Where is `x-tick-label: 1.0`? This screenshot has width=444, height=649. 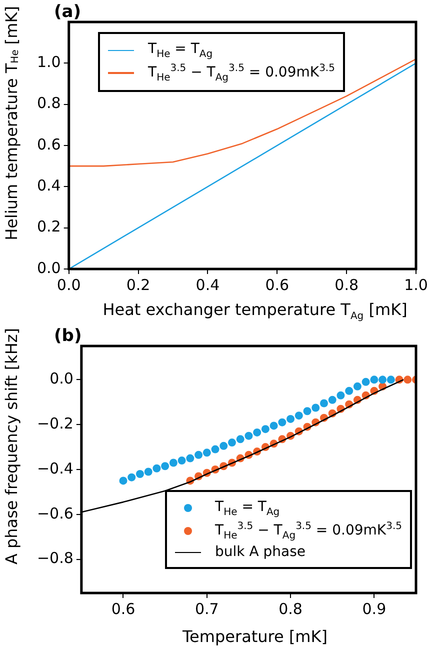 x-tick-label: 1.0 is located at coordinates (416, 285).